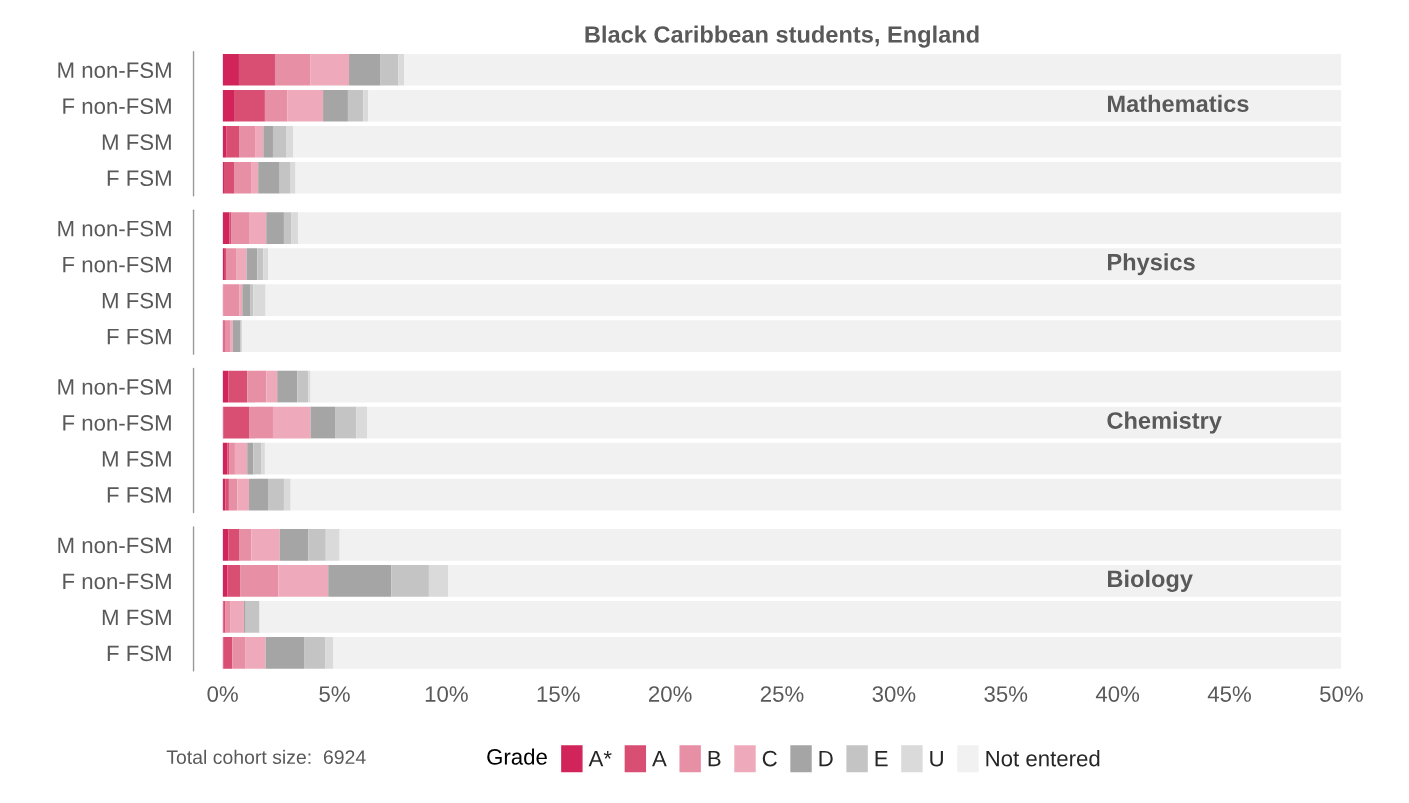 The width and height of the screenshot is (1409, 803). Describe the element at coordinates (769, 758) in the screenshot. I see `legend-label: C` at that location.